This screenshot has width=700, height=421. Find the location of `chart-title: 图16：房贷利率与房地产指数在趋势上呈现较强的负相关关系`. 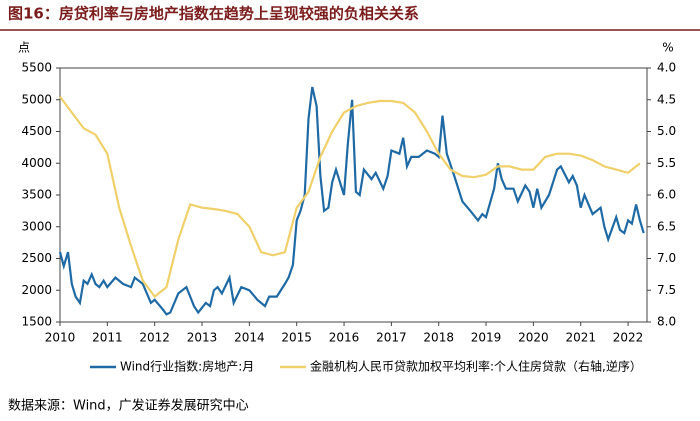

chart-title: 图16：房贷利率与房地产指数在趋势上呈现较强的负相关关系 is located at coordinates (213, 14).